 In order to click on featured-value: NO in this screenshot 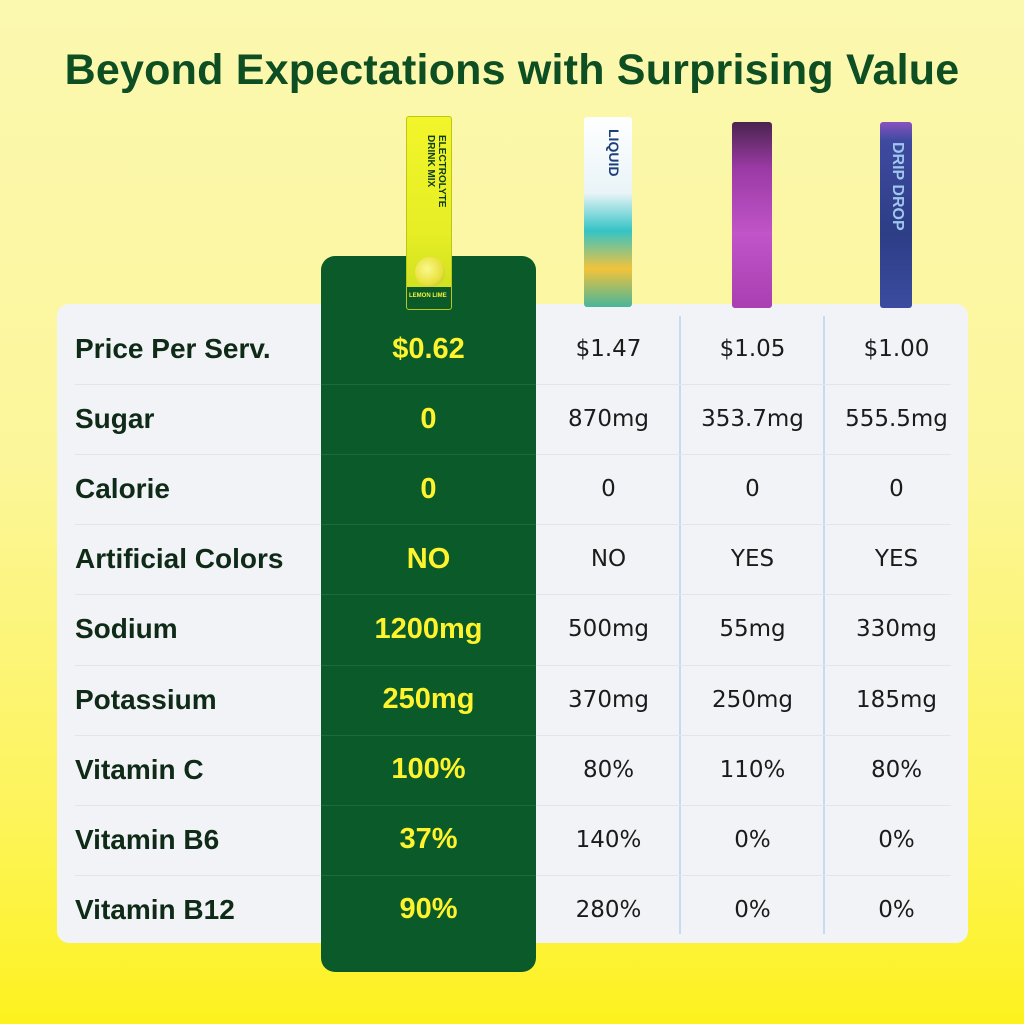, I will do `click(428, 558)`.